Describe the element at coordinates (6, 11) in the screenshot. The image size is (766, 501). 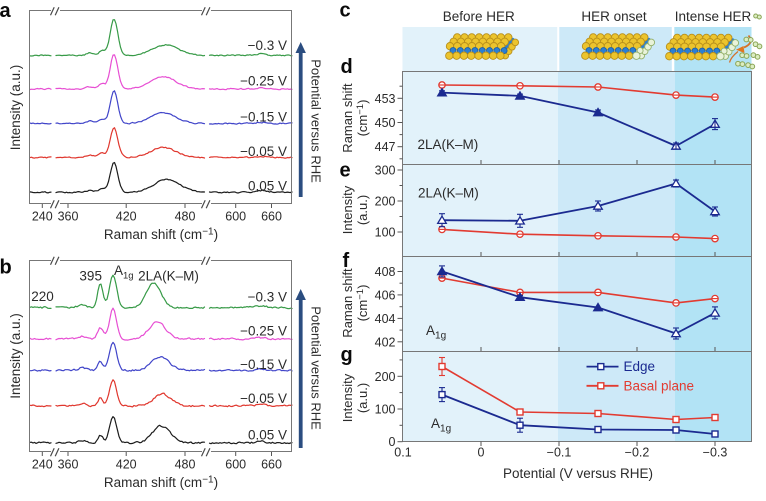
I see `svg-text: a` at that location.